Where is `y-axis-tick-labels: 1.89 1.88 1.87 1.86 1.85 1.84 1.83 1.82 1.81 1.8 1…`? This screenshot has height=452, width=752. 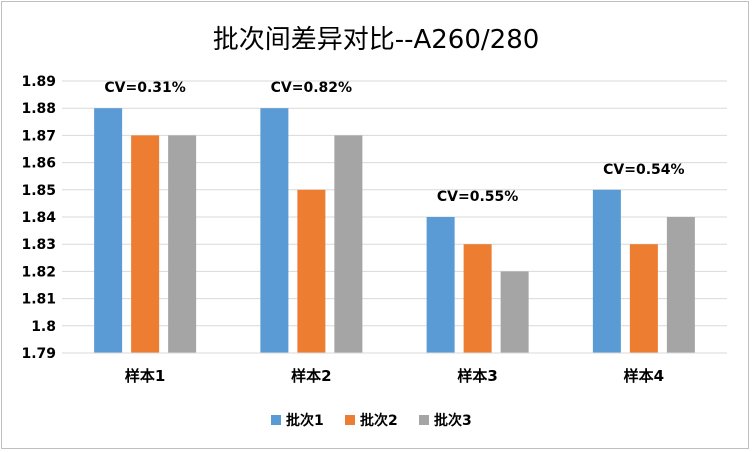
y-axis-tick-labels: 1.89 1.88 1.87 1.86 1.85 1.84 1.83 1.82 1.81 1.8 1… is located at coordinates (38, 218).